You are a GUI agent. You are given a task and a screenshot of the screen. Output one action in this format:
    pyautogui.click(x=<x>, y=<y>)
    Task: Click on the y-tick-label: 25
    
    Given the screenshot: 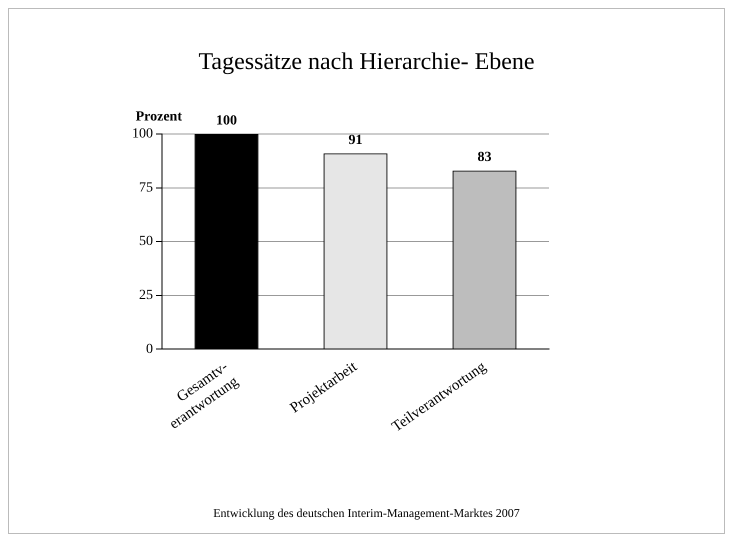 What is the action you would take?
    pyautogui.click(x=146, y=295)
    